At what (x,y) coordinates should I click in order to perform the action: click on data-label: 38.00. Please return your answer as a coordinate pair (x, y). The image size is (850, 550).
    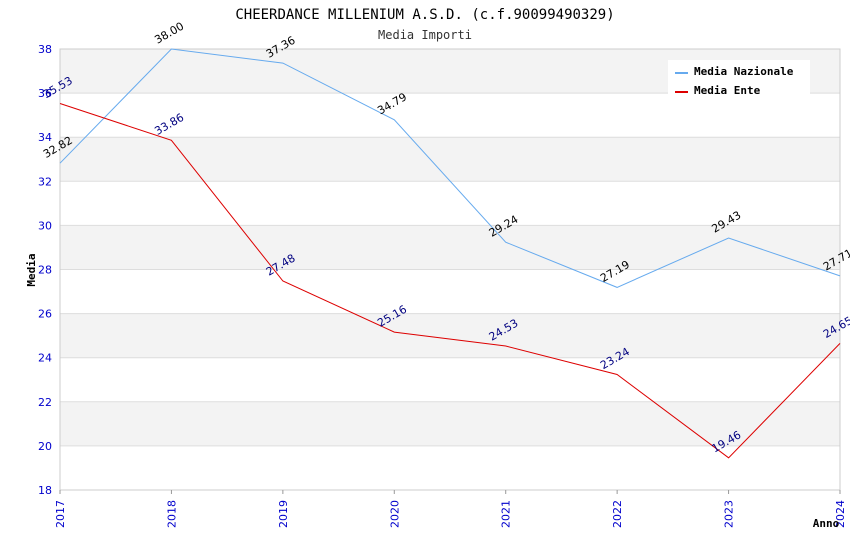
    Looking at the image, I should click on (169, 33).